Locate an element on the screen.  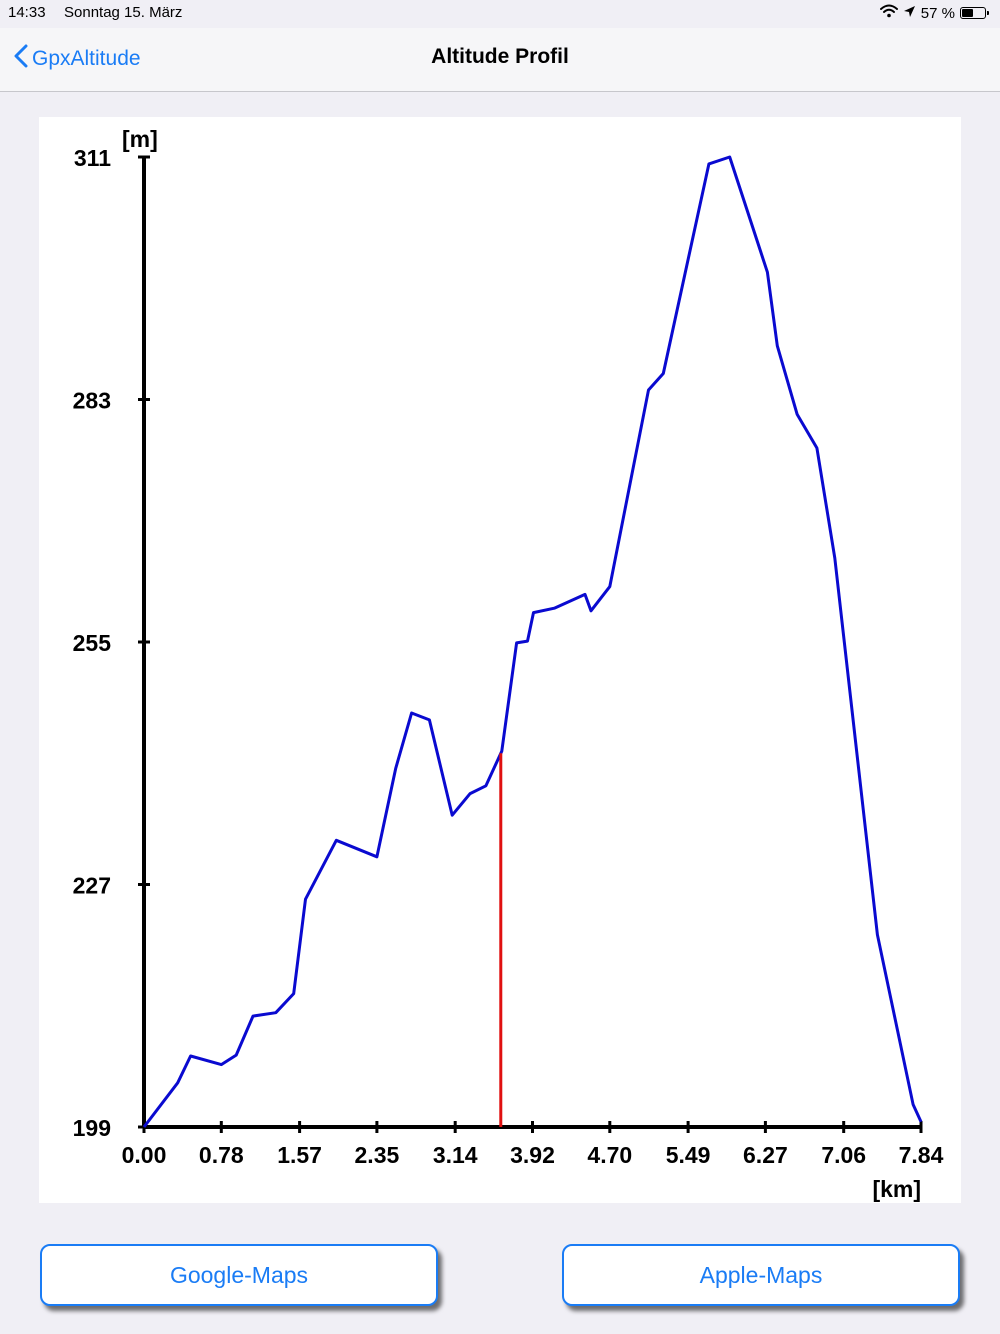
x-axis-label: [km] is located at coordinates (896, 1189).